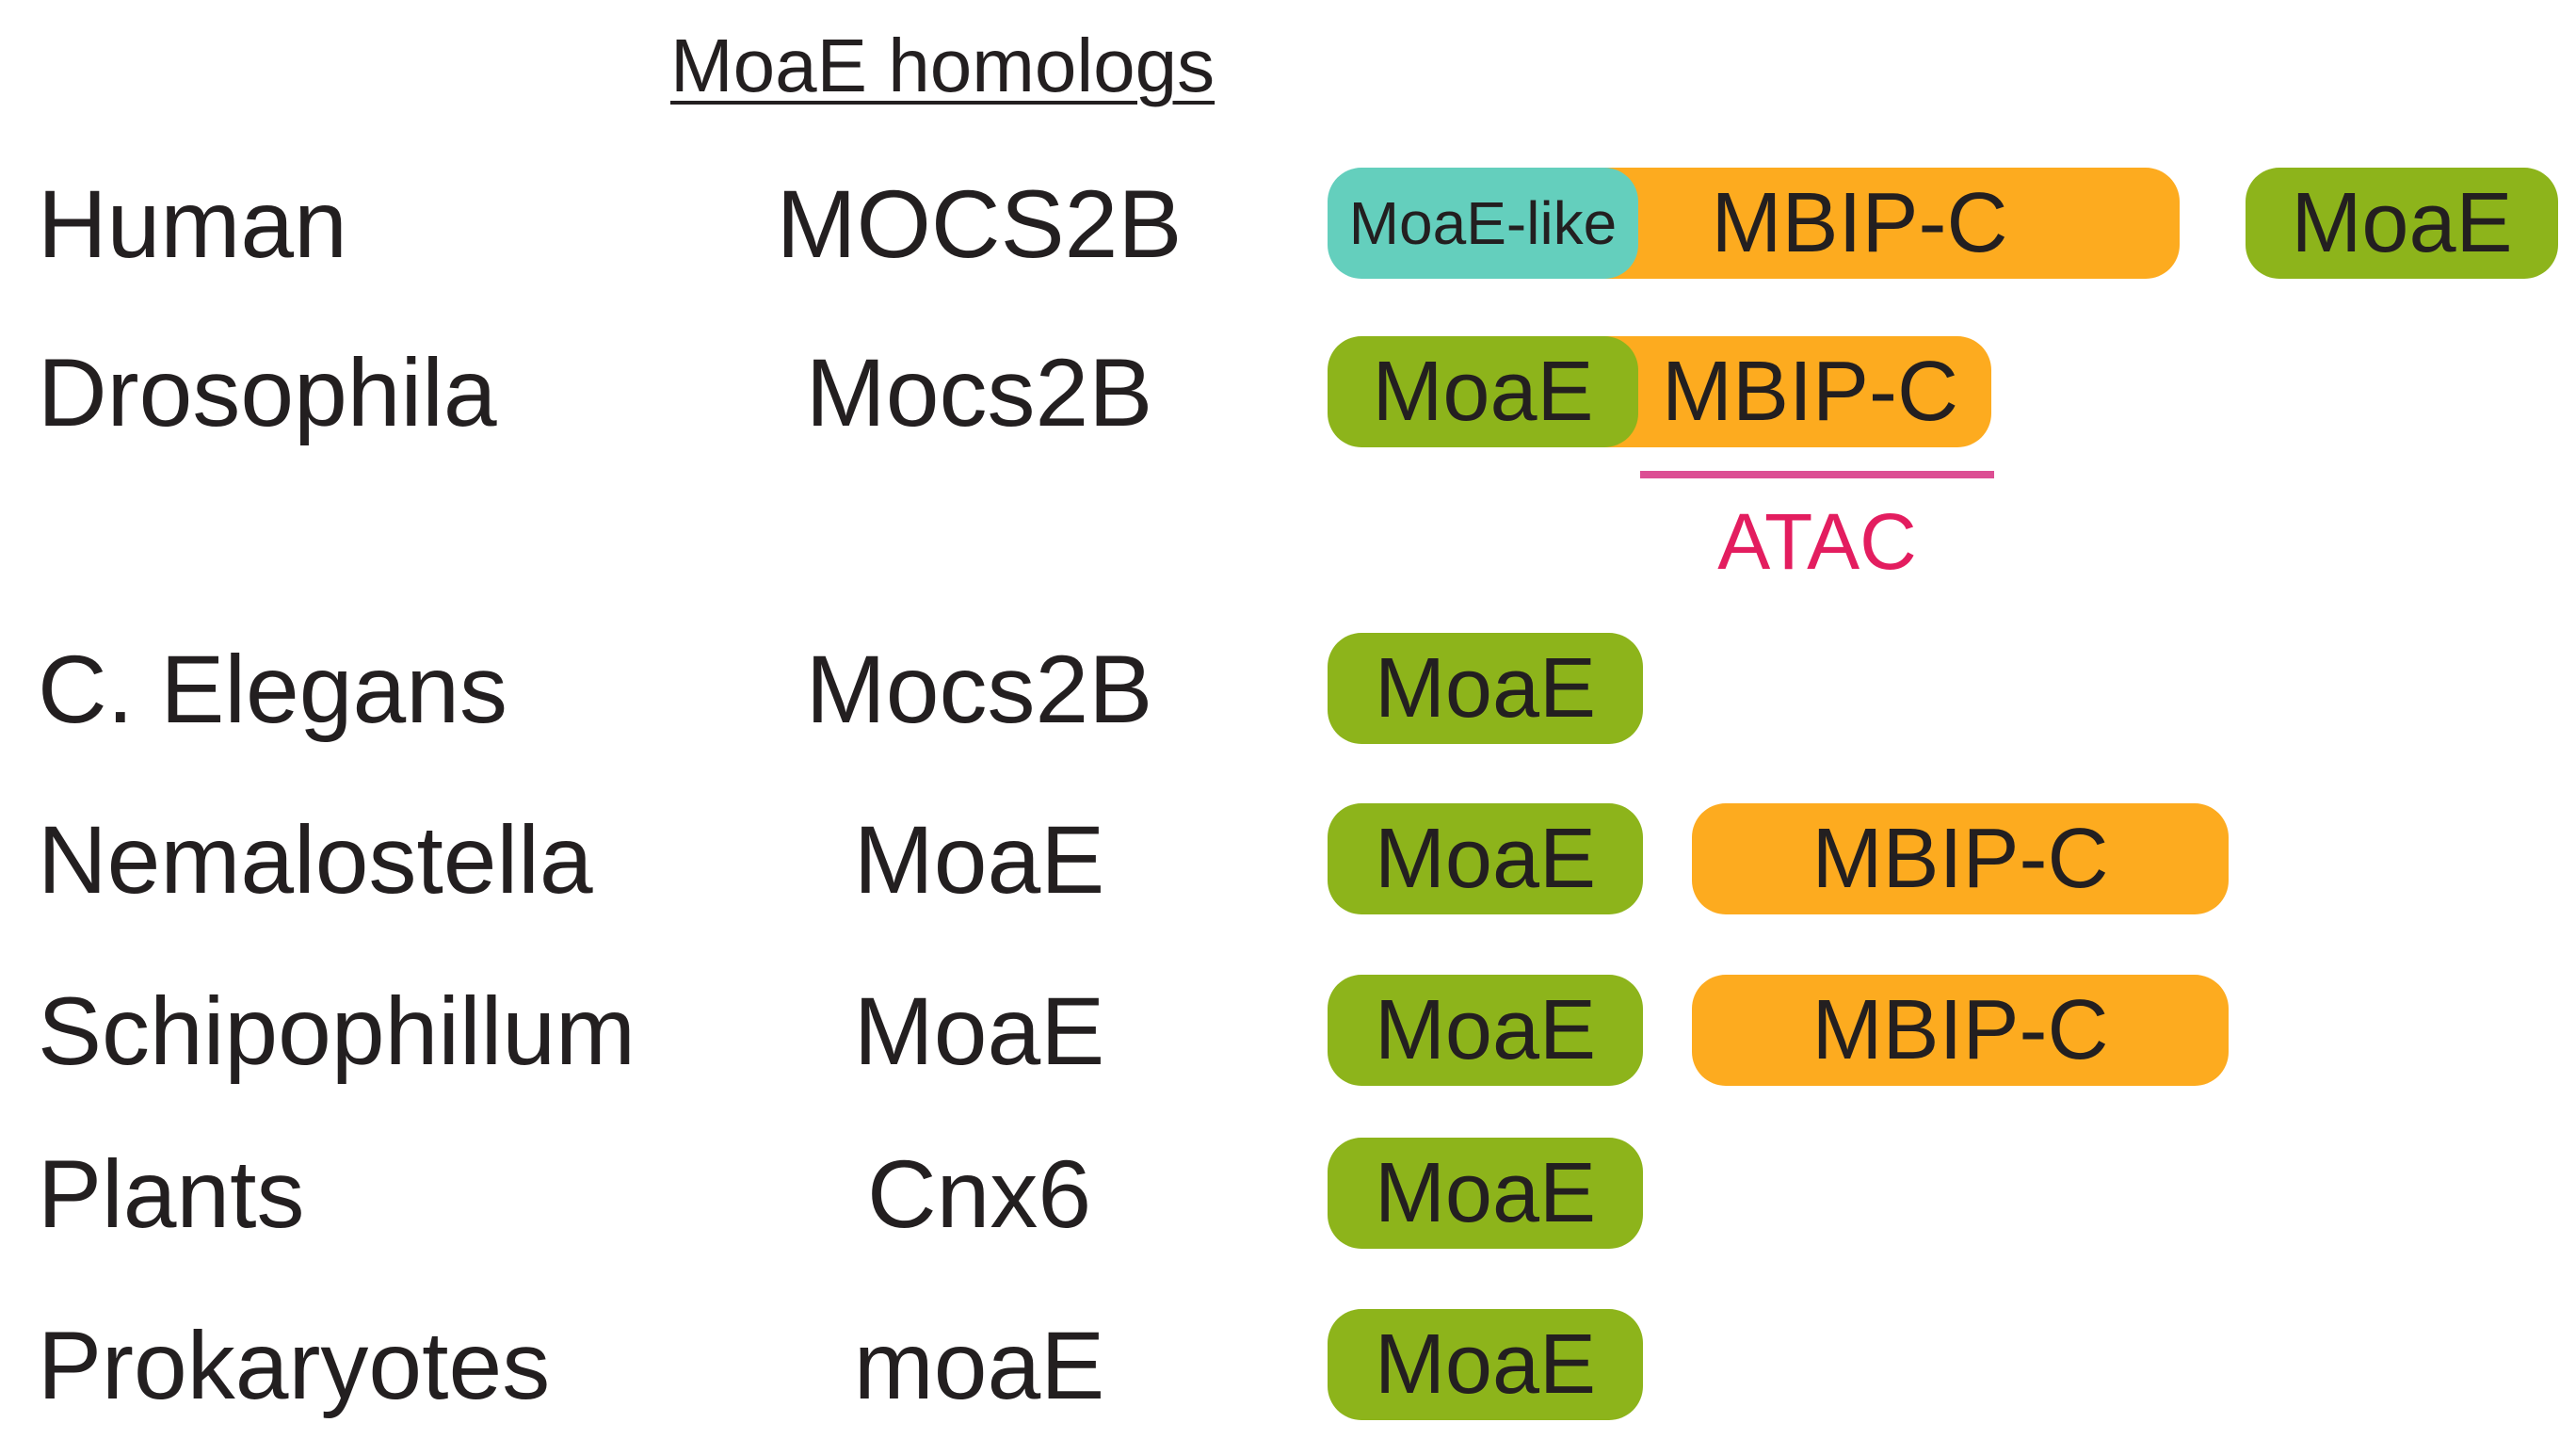 This screenshot has height=1455, width=2576. What do you see at coordinates (171, 1194) in the screenshot?
I see `organism-label: Plants` at bounding box center [171, 1194].